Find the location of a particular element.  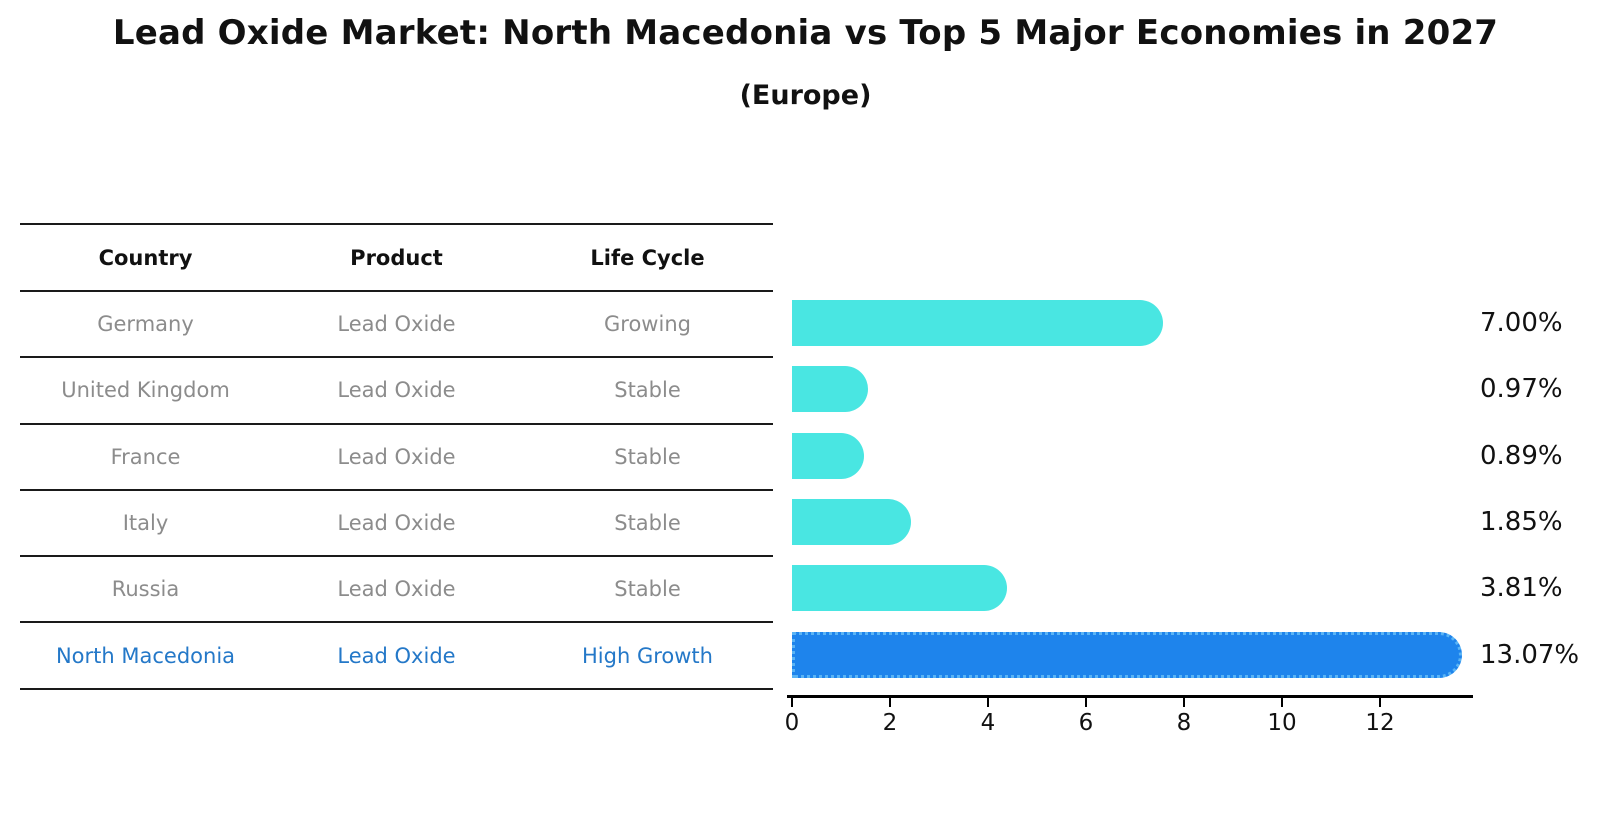

bar-value-label: 1.85% is located at coordinates (1521, 522).